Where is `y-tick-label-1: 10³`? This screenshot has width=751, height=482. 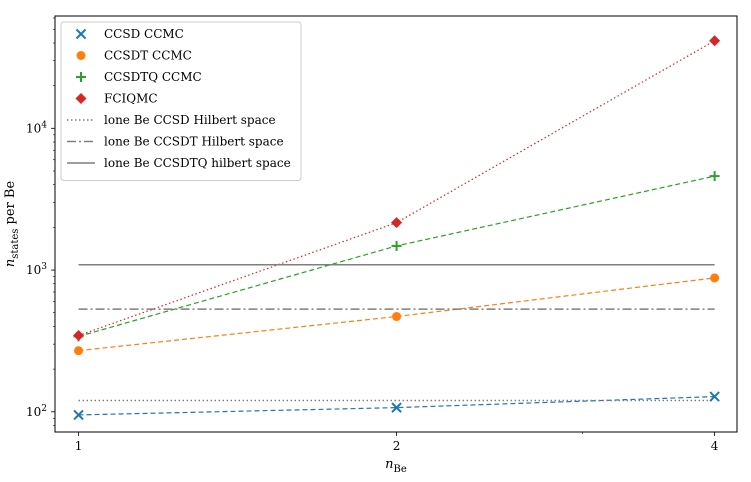
y-tick-label-1: 10³ is located at coordinates (36, 269).